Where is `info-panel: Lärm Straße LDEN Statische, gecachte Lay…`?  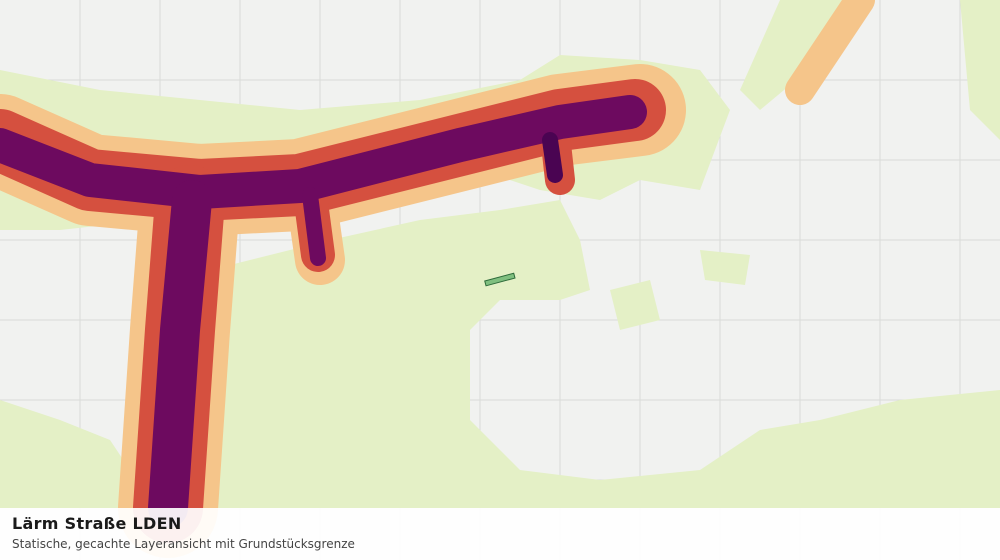 info-panel: Lärm Straße LDEN Statische, gecachte Lay… is located at coordinates (500, 534).